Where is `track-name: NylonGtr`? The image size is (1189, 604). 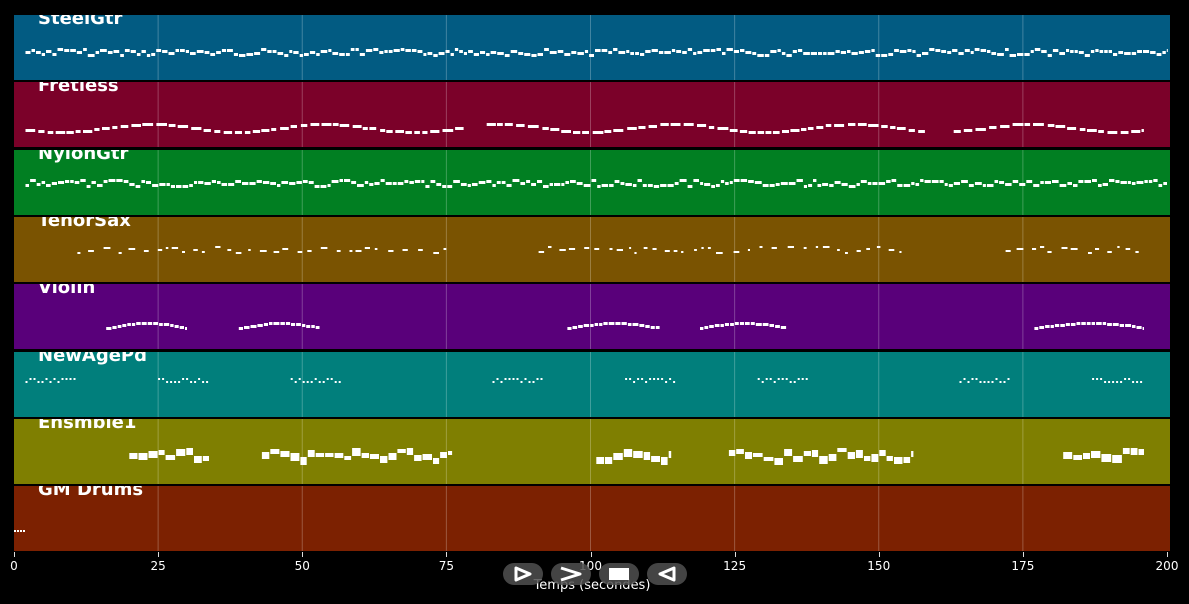
track-name: NylonGtr is located at coordinates (83, 156).